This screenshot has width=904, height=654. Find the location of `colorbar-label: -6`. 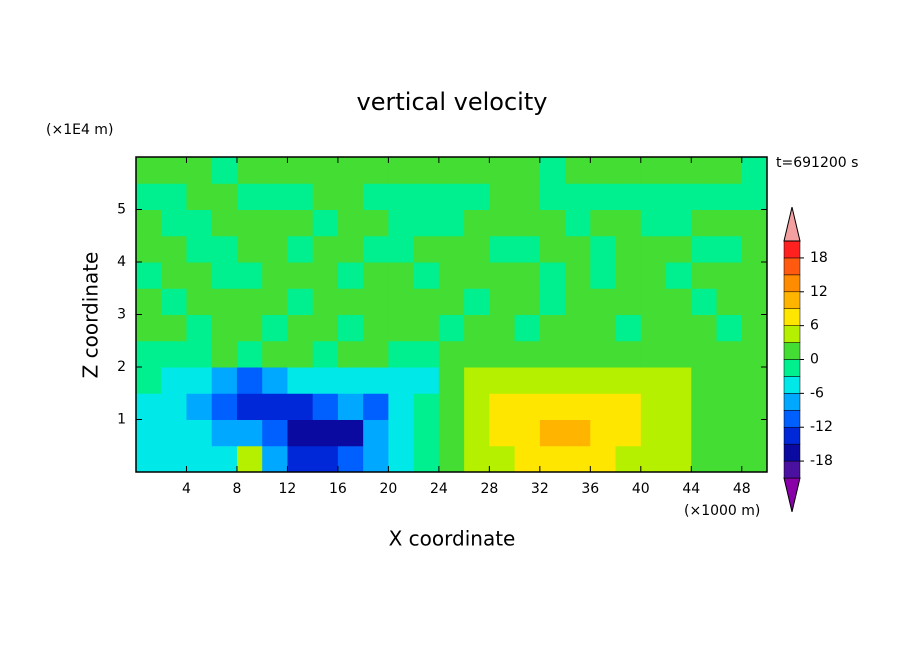

colorbar-label: -6 is located at coordinates (817, 393).